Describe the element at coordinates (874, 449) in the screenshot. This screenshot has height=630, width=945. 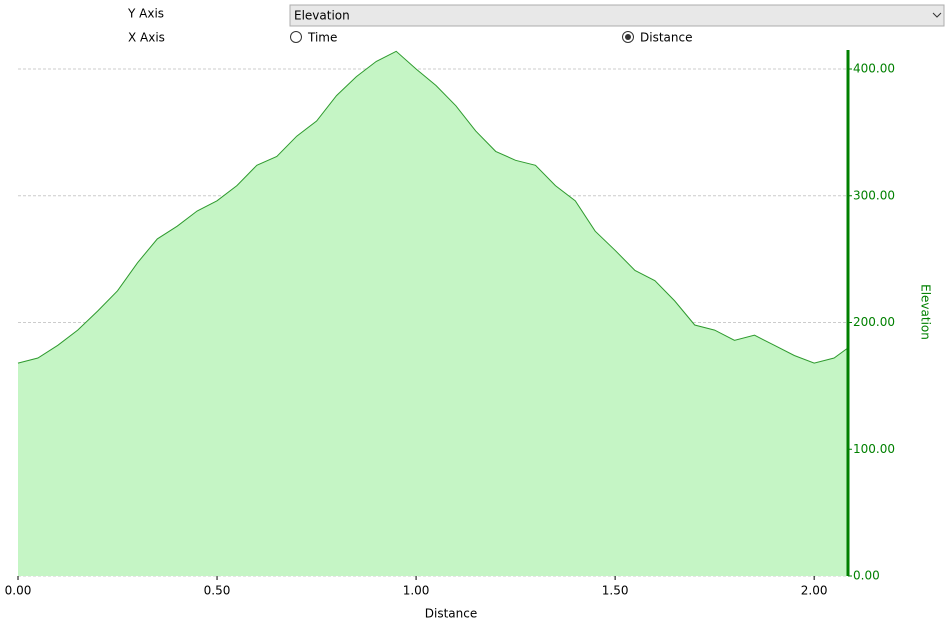
I see `y-tick-label: 100.00` at that location.